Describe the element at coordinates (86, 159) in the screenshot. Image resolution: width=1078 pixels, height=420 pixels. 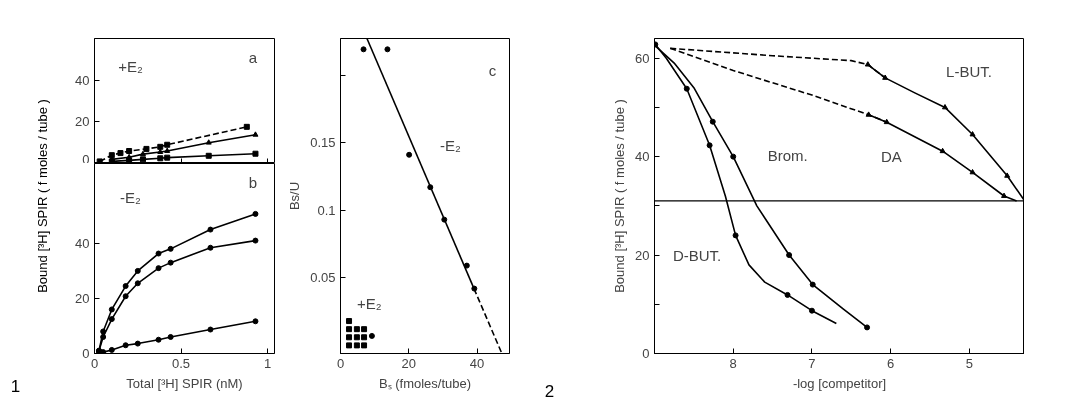
I see `y-tick-label: 0` at that location.